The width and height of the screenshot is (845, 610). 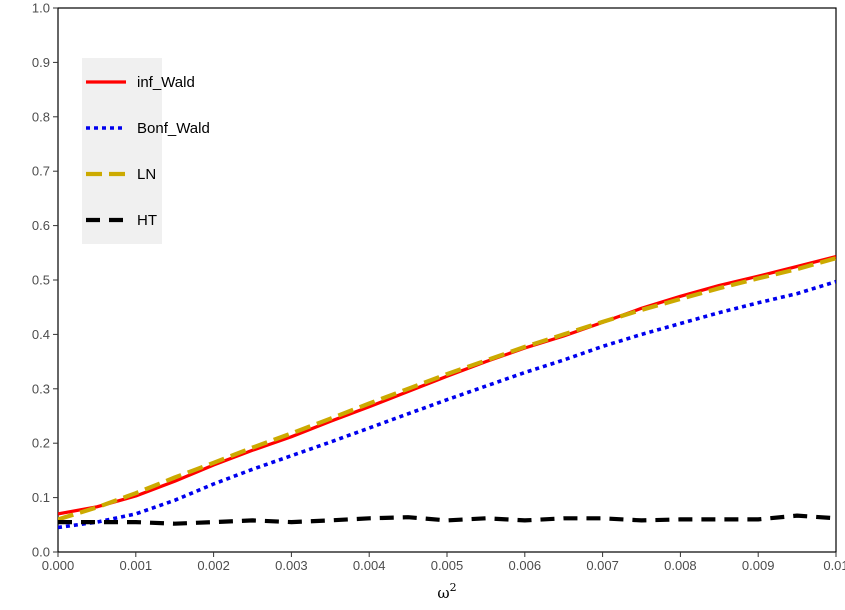 I want to click on y-tick-label: 0.3, so click(x=41, y=388).